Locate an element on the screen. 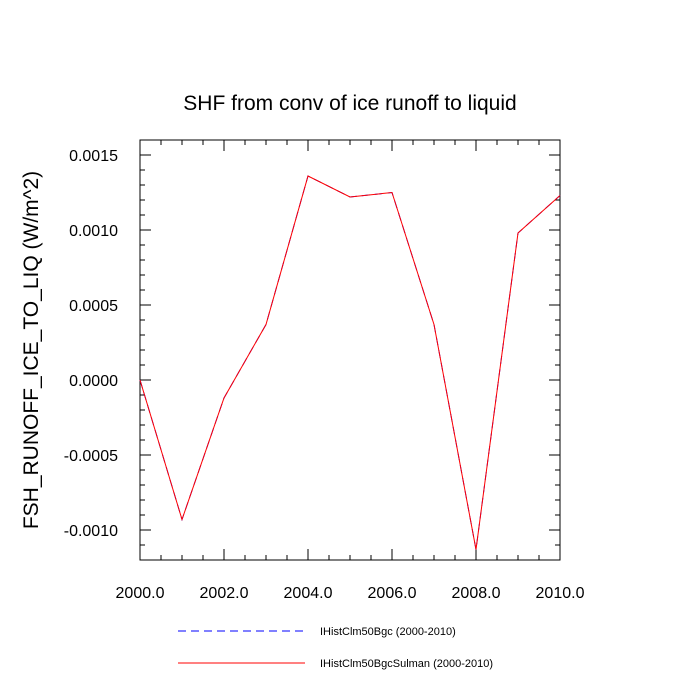  x-tick-label: 2002.0 is located at coordinates (224, 593).